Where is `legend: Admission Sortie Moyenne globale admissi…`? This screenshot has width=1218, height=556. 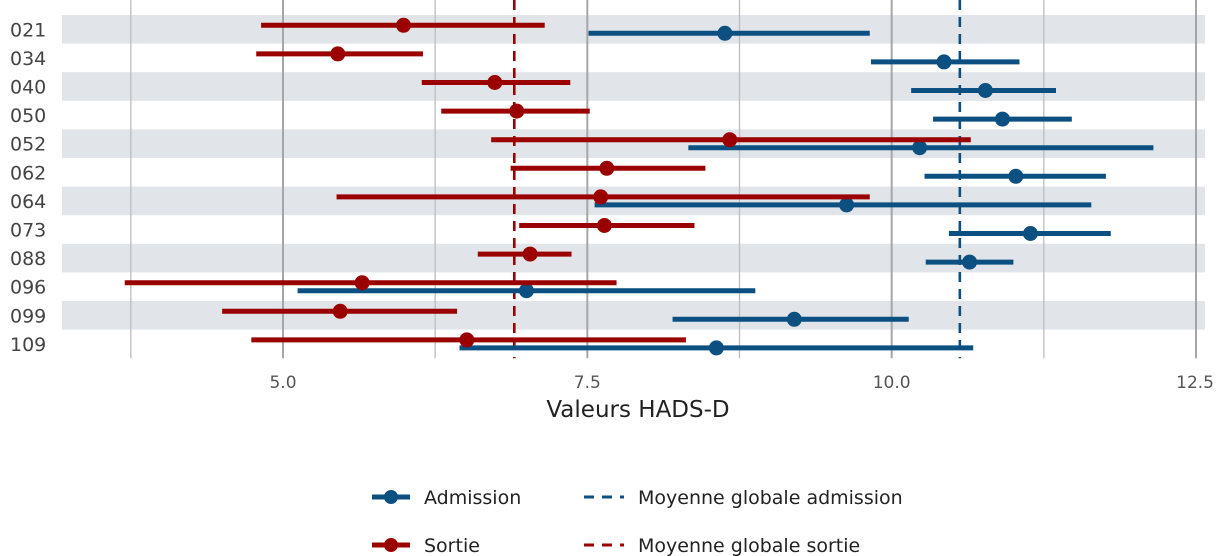
legend: Admission Sortie Moyenne globale admissi… is located at coordinates (637, 521).